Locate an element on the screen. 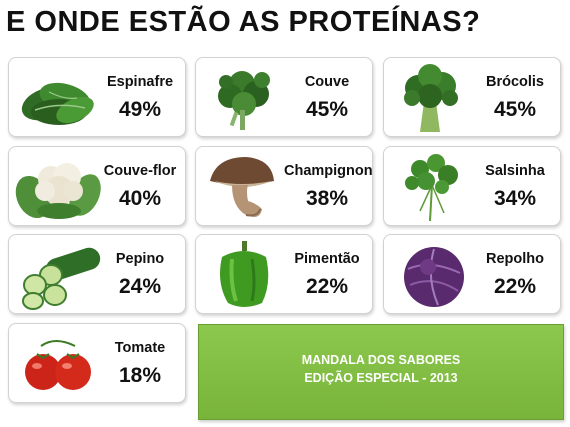  page-title: E ONDE ESTÃO AS PROTEÍNAS? is located at coordinates (243, 22).